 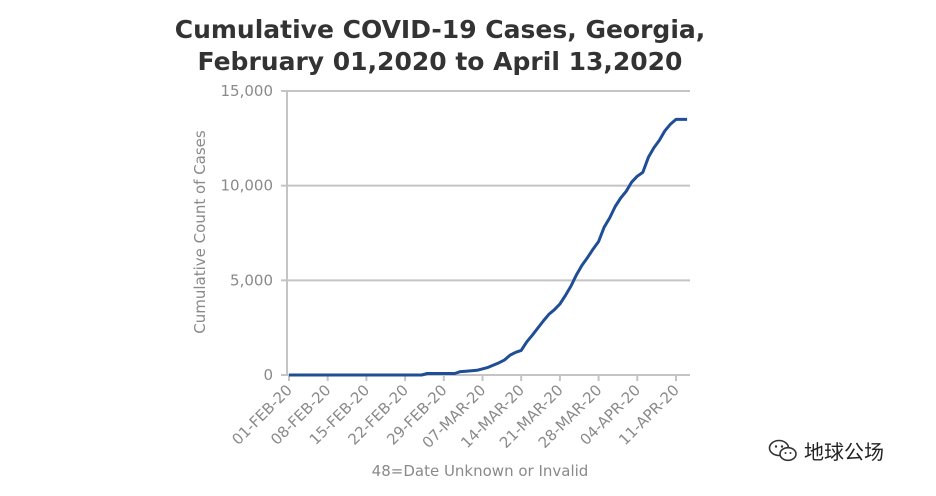 What do you see at coordinates (200, 232) in the screenshot?
I see `y-axis-title: Cumulative Count of Cases` at bounding box center [200, 232].